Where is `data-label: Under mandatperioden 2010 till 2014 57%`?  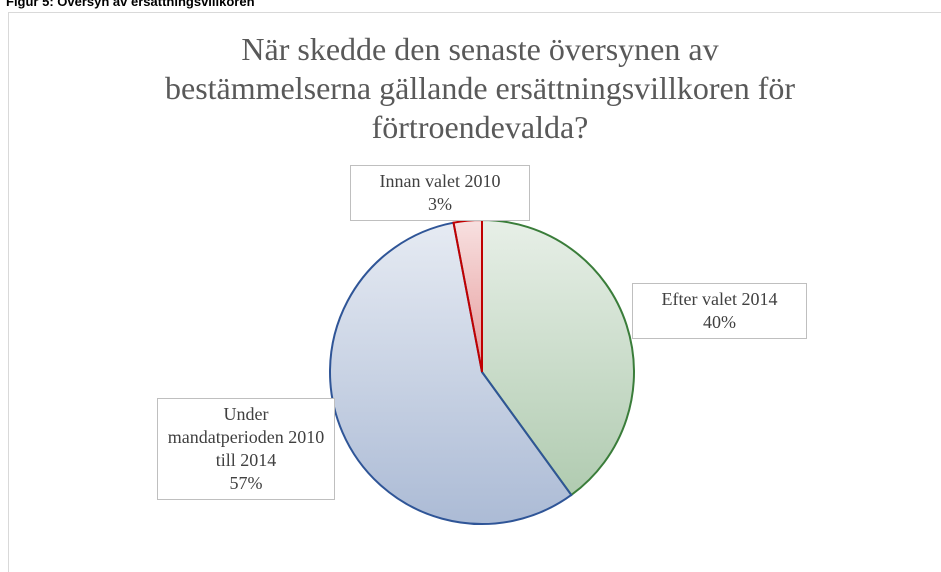
data-label: Under mandatperioden 2010 till 2014 57% is located at coordinates (246, 449).